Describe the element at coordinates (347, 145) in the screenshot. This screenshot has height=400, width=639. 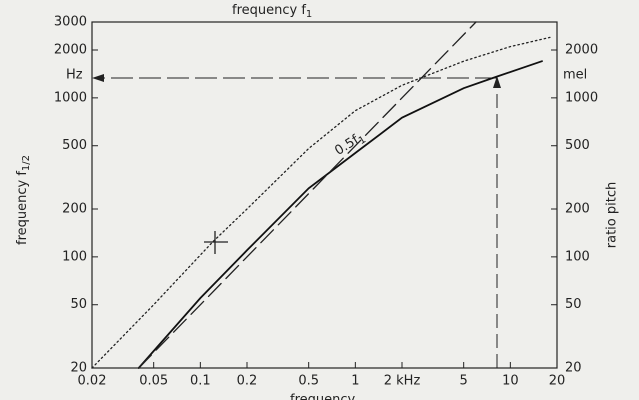
I see `half-text: 0.5f` at that location.